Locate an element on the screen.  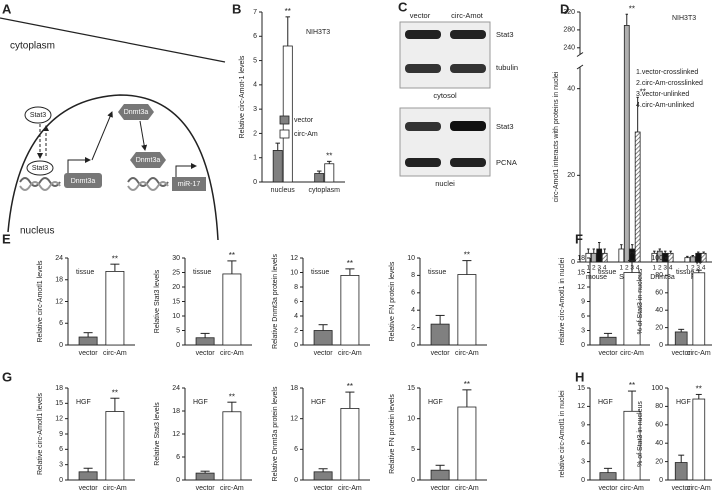
y-tick-label: 320 is located at coordinates (569, 12).